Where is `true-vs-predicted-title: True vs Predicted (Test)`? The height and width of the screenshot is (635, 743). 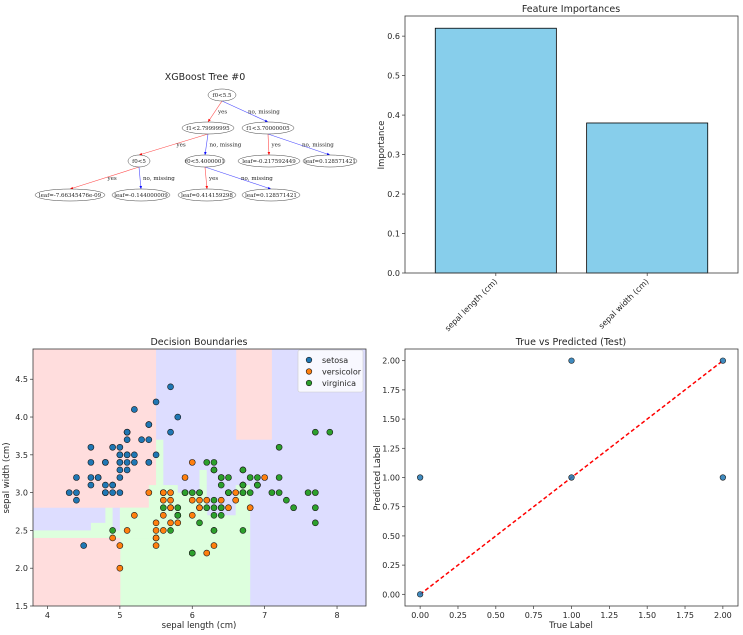
true-vs-predicted-title: True vs Predicted (Test) is located at coordinates (571, 342).